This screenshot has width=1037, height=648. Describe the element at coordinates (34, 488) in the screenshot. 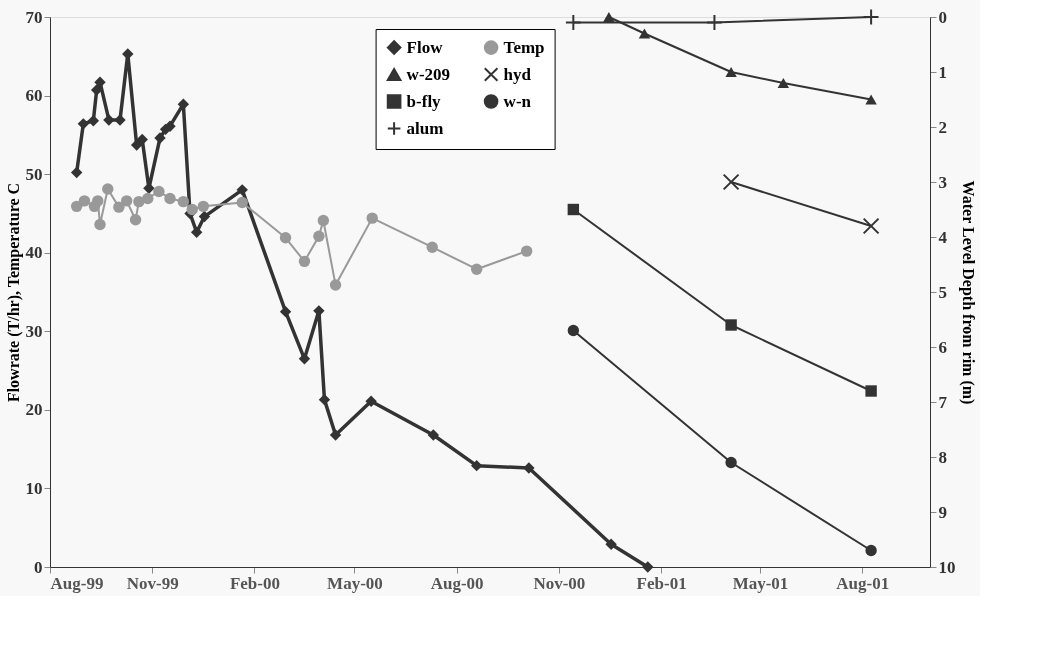

I see `y-tick-label: 10` at that location.